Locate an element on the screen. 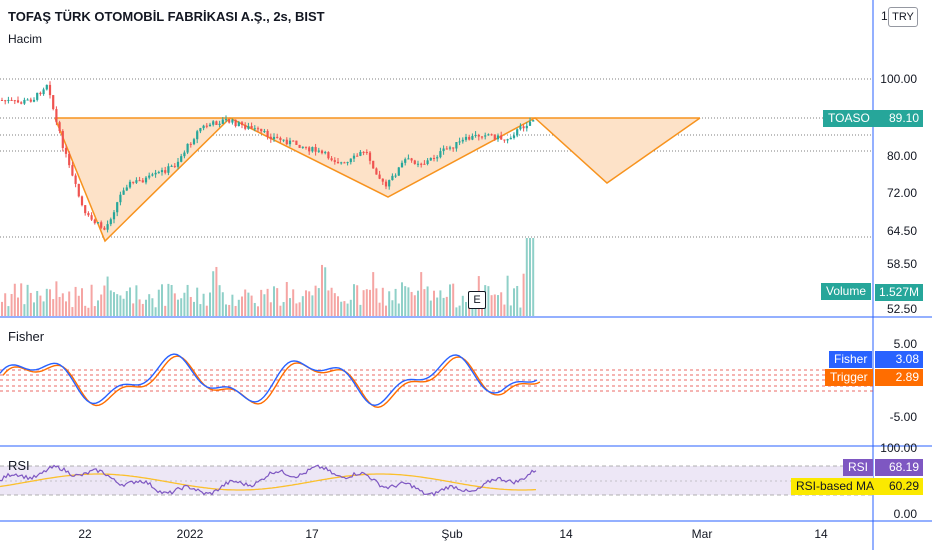 Image resolution: width=932 pixels, height=550 pixels. price-axis-label: 80.00 is located at coordinates (901, 156).